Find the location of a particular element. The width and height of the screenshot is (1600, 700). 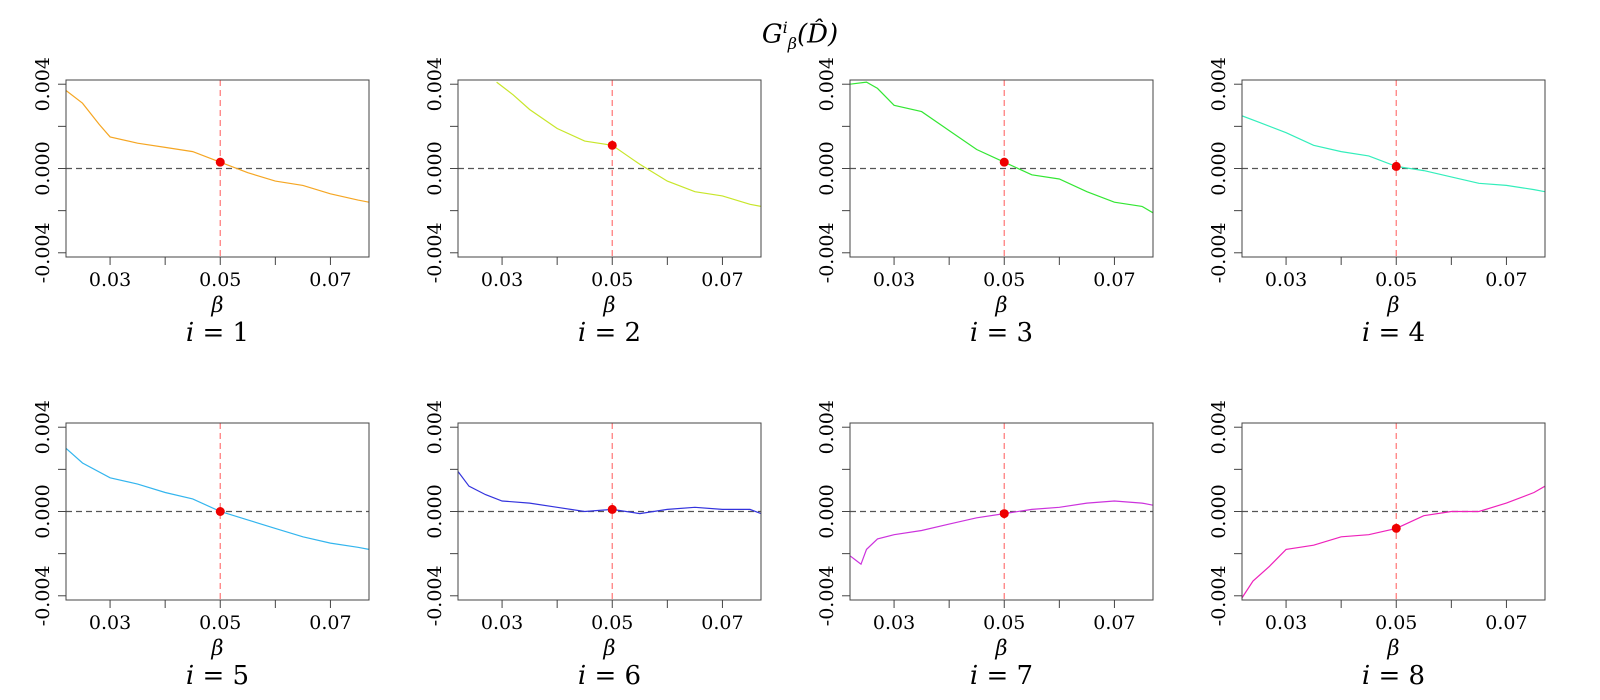

panel-7: 0.03 0.05 0.07 -0.004 0.000 0.004 βi = 7 is located at coordinates (985, 545).